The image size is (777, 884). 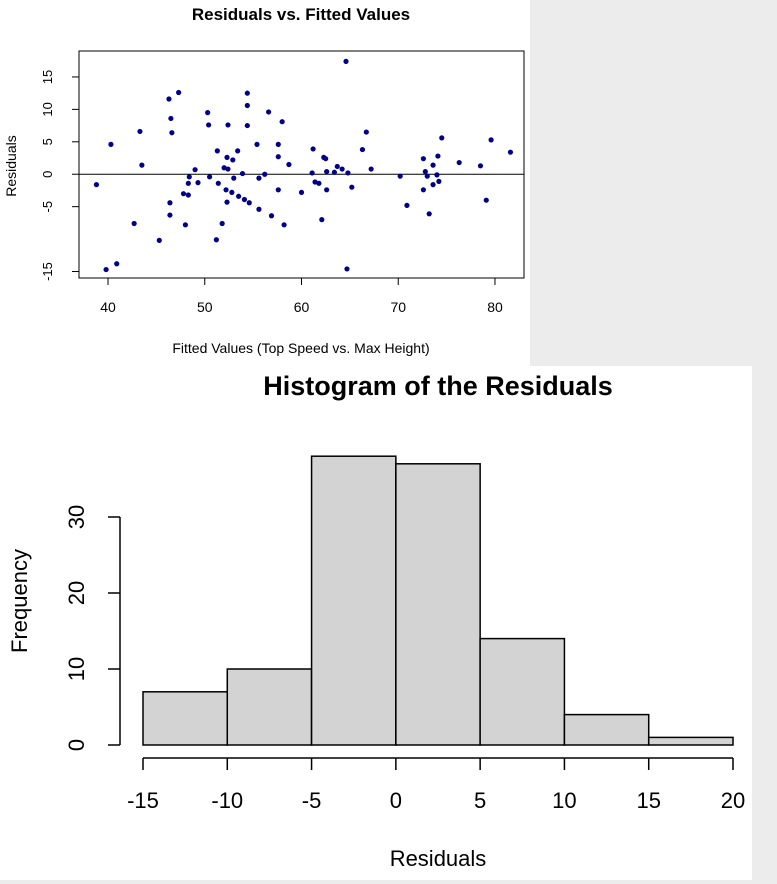 What do you see at coordinates (398, 307) in the screenshot?
I see `scatter-x-tick-label: 70` at bounding box center [398, 307].